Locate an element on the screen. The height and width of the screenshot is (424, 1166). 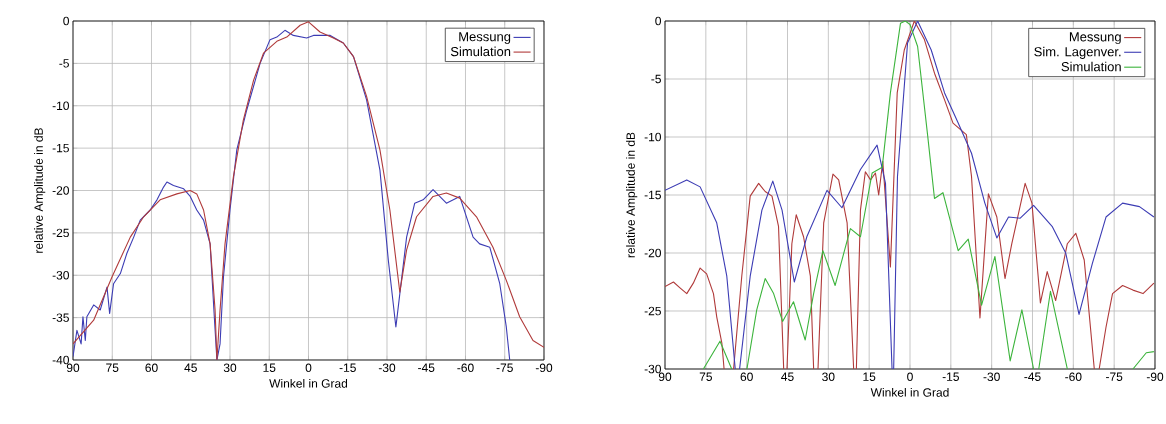
y-tick-label: -40 is located at coordinates (60, 360).